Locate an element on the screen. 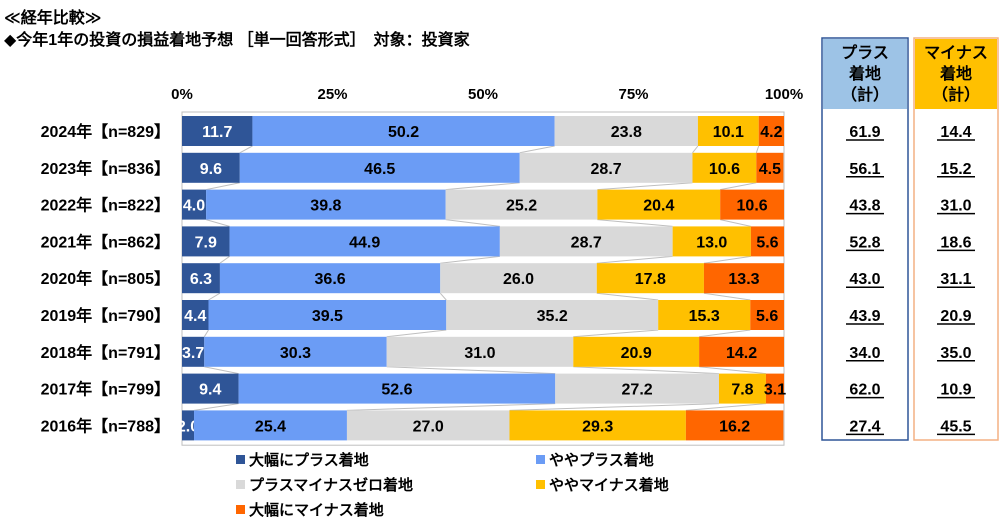 The height and width of the screenshot is (526, 1000). x-tick-label: 75% is located at coordinates (633, 94).